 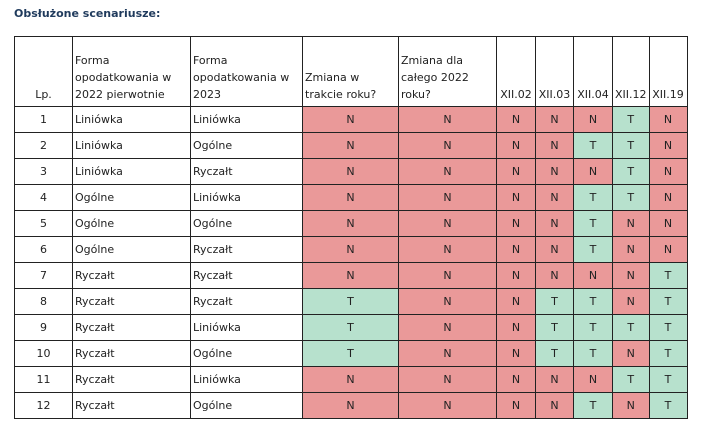 What do you see at coordinates (43, 353) in the screenshot?
I see `table-cell: 10` at bounding box center [43, 353].